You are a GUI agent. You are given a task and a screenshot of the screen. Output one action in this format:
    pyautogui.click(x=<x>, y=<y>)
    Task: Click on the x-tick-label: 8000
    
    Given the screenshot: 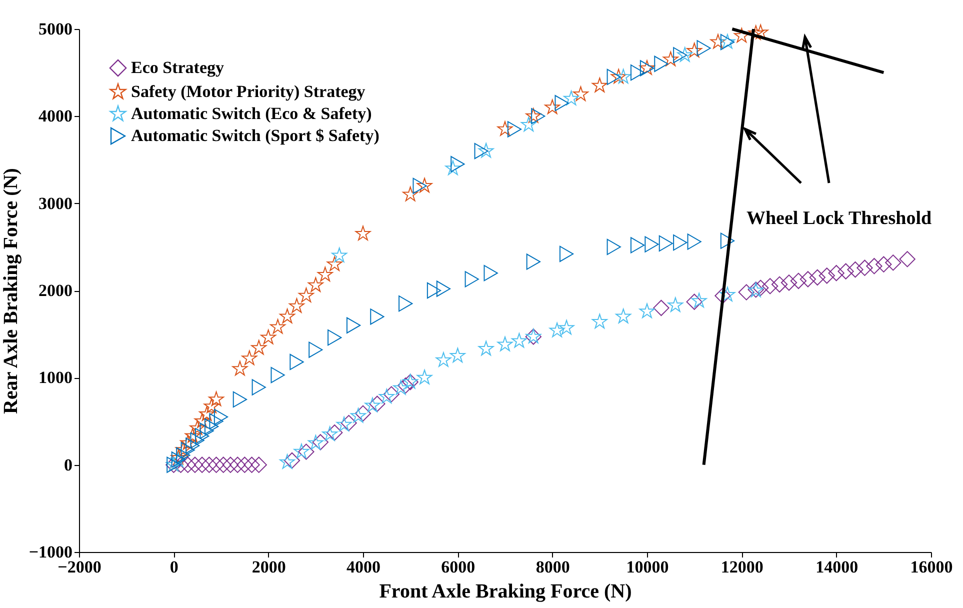 What is the action you would take?
    pyautogui.click(x=553, y=567)
    